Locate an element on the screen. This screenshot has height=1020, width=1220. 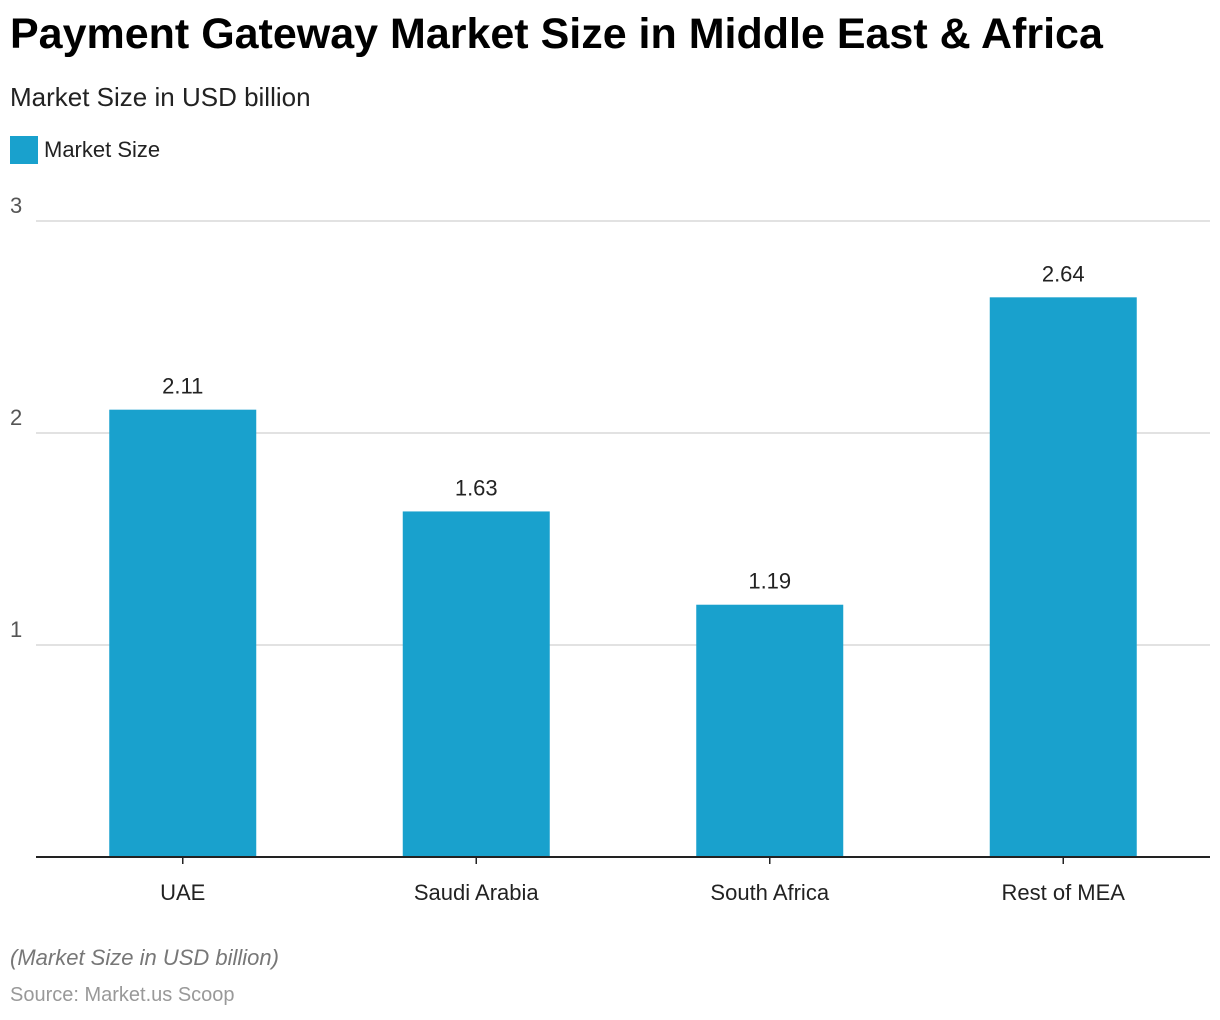
x-tick-label: Saudi Arabia is located at coordinates (477, 892).